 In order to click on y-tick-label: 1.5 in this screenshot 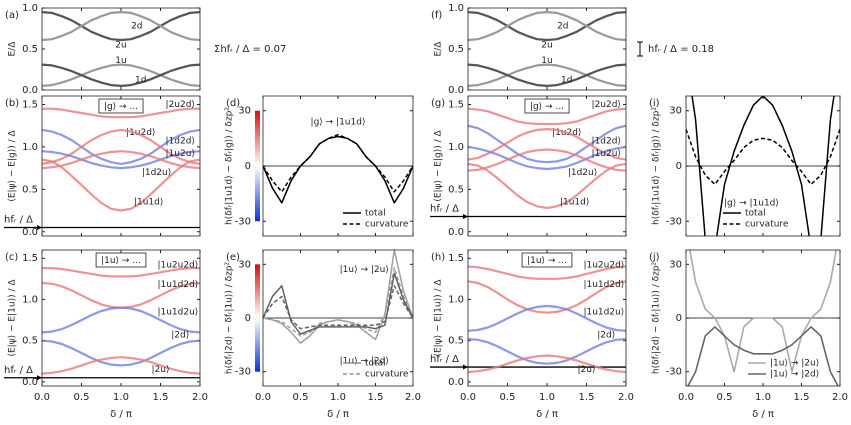, I will do `click(30, 104)`.